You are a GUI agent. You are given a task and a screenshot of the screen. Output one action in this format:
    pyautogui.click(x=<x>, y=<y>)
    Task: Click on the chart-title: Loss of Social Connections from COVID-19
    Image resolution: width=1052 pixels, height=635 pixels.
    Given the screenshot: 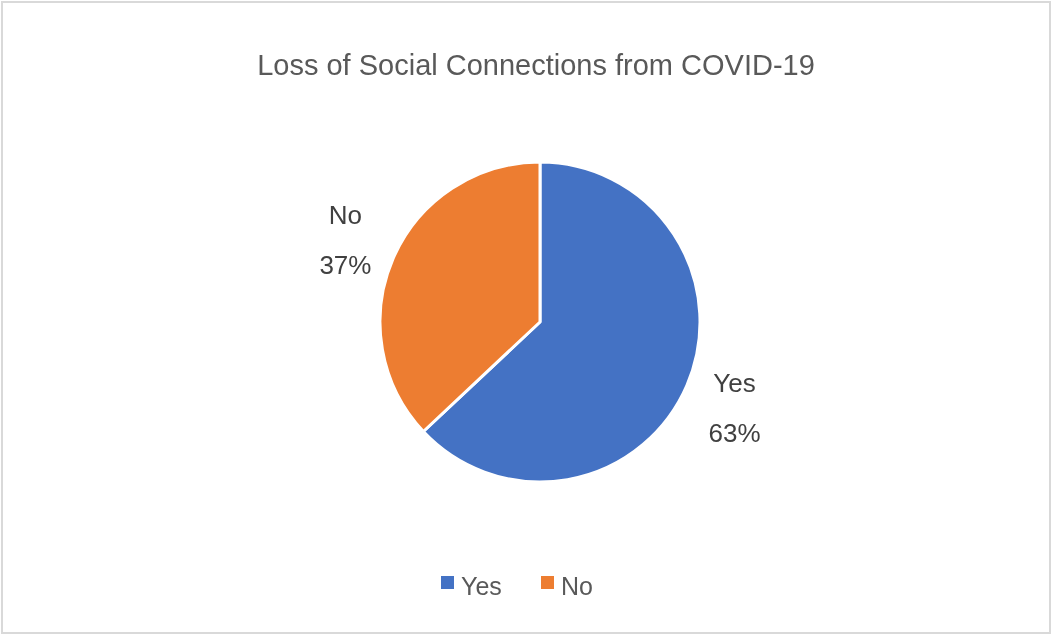 What is the action you would take?
    pyautogui.click(x=536, y=65)
    